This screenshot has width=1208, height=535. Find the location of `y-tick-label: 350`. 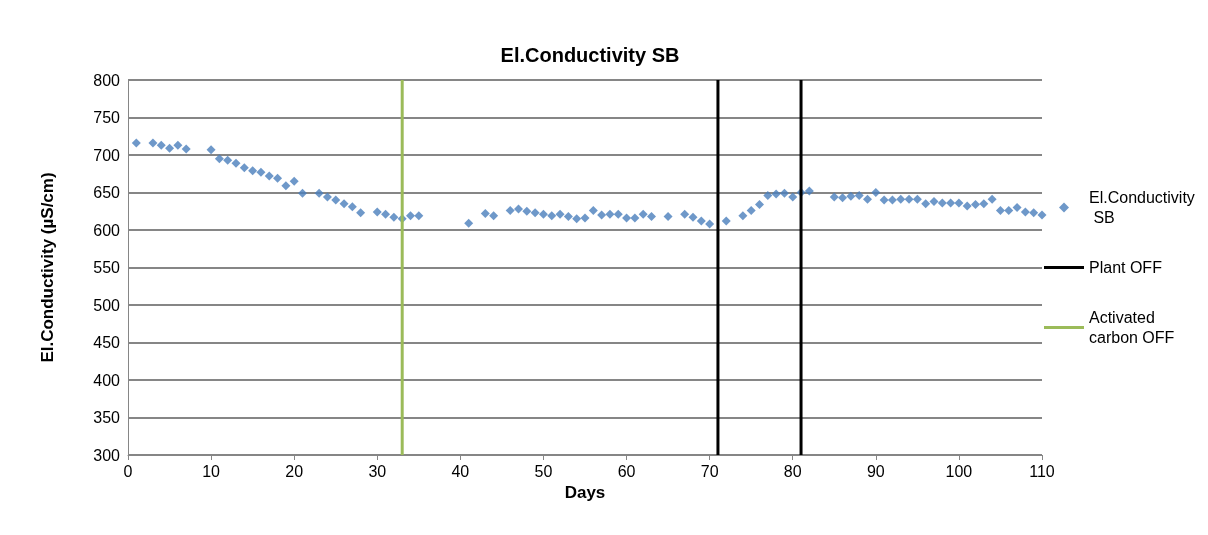

y-tick-label: 350 is located at coordinates (107, 417).